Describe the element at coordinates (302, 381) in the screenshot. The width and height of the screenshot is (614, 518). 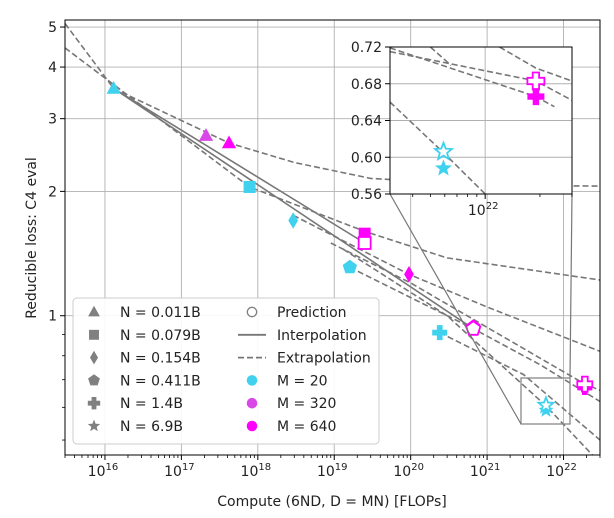
I see `legend-style-label: M = 20` at that location.